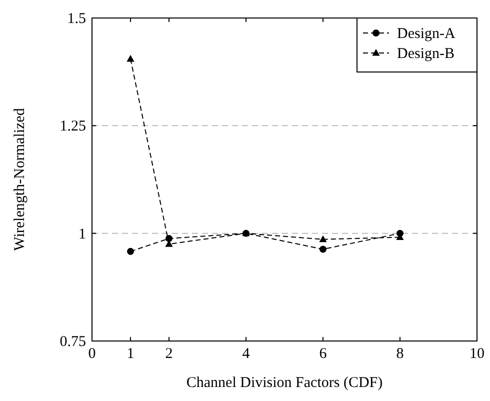 This screenshot has height=401, width=490. I want to click on y-tick-label: 1.5, so click(76, 19).